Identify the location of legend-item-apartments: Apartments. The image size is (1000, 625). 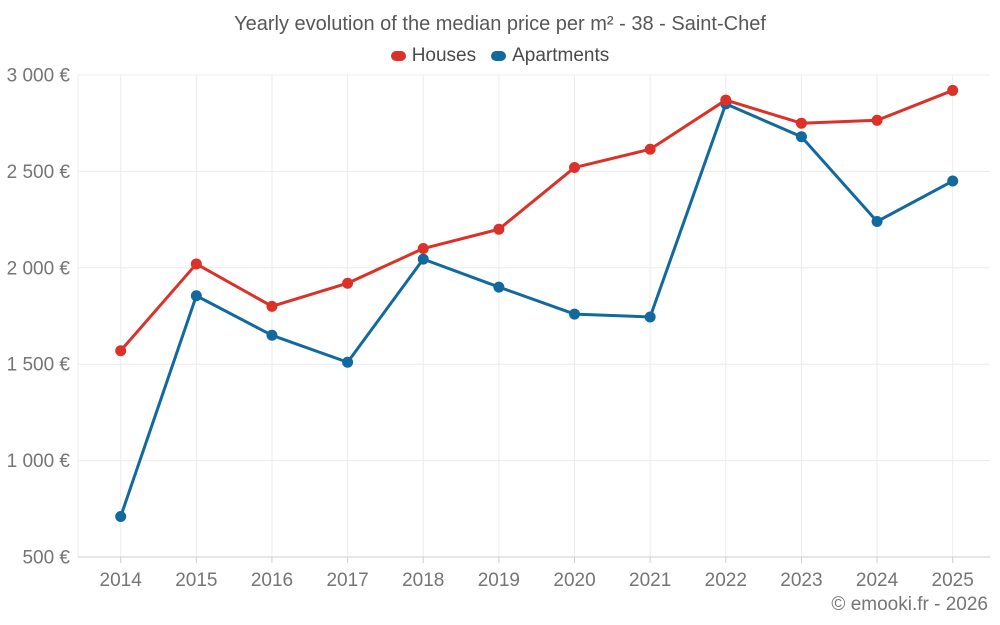
(550, 56).